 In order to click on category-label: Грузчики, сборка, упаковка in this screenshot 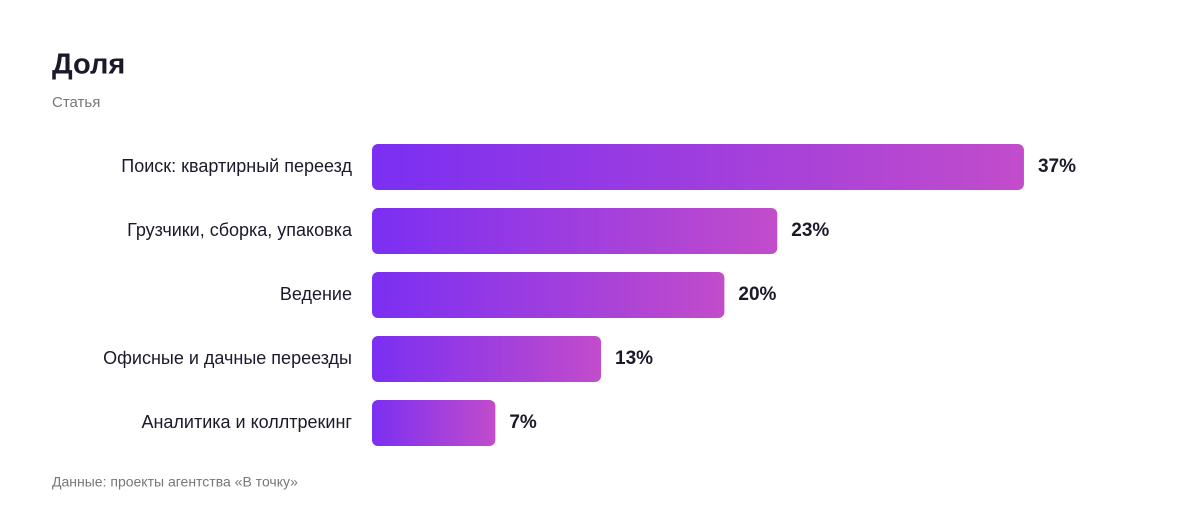, I will do `click(240, 230)`.